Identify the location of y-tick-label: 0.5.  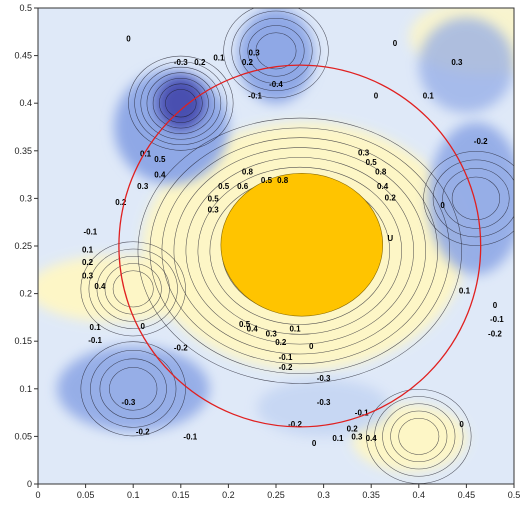
(25, 8).